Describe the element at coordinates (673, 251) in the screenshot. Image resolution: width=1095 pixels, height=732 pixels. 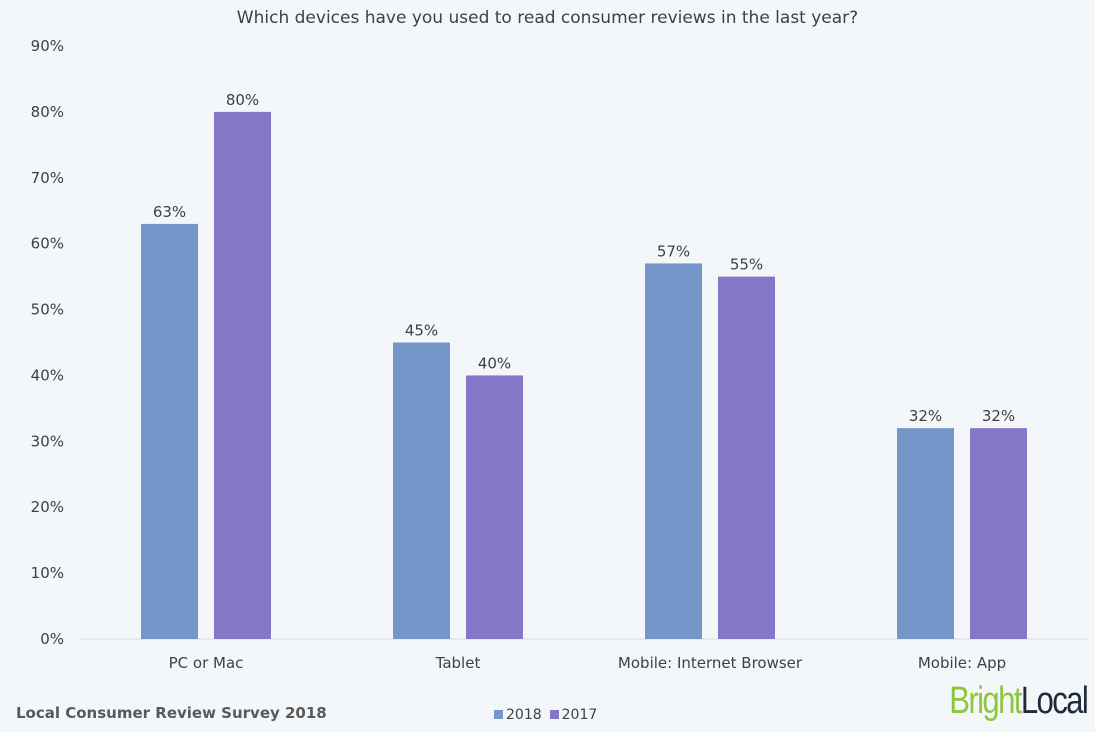
I see `data-label: 57%` at that location.